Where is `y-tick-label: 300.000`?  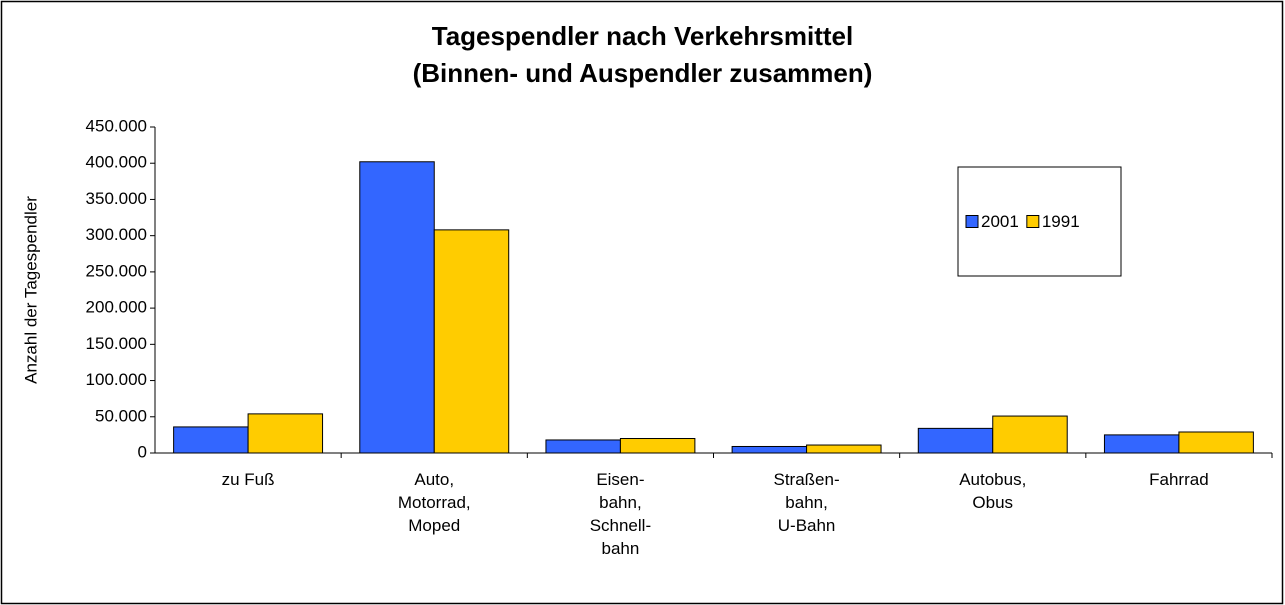
y-tick-label: 300.000 is located at coordinates (116, 234).